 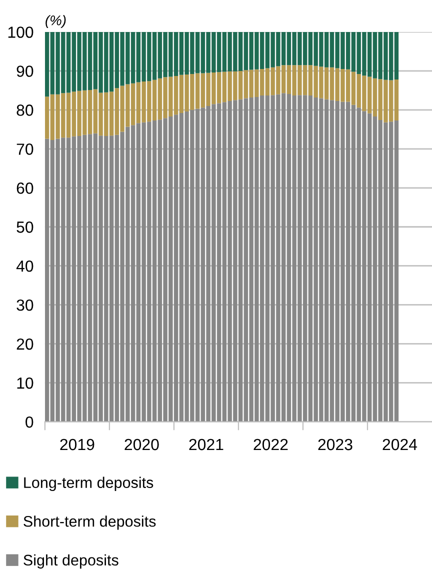 I want to click on legend-label: Short-term deposits, so click(x=90, y=523).